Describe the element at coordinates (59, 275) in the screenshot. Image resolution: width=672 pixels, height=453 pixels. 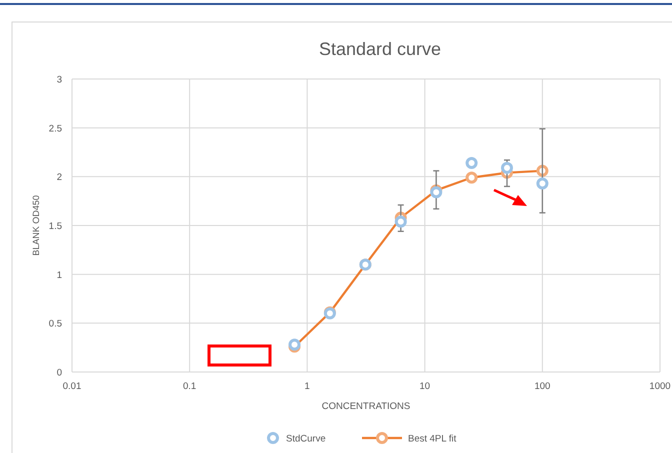
I see `y-tick-label: 1` at that location.